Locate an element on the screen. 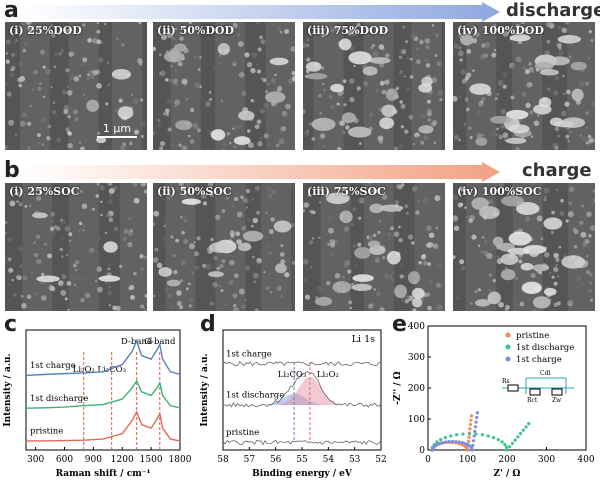 The width and height of the screenshot is (600, 490). b-sem-image-4: (iv) 100%SOC is located at coordinates (524, 247).